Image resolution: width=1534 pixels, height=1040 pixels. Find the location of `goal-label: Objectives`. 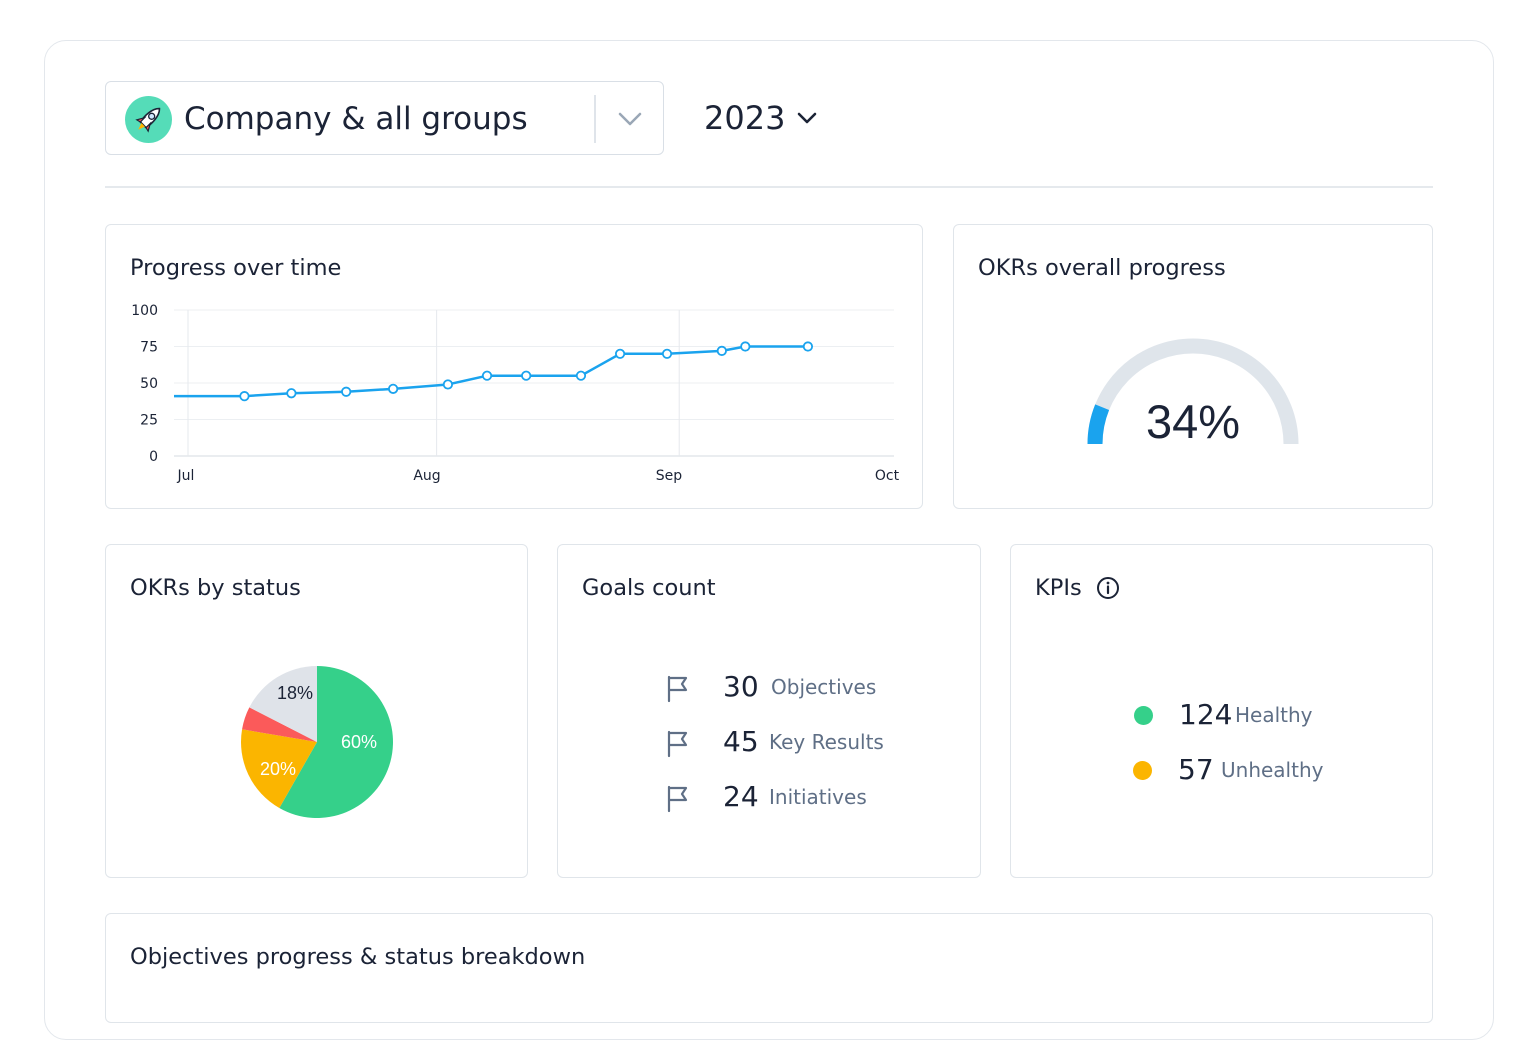

goal-label: Objectives is located at coordinates (824, 687).